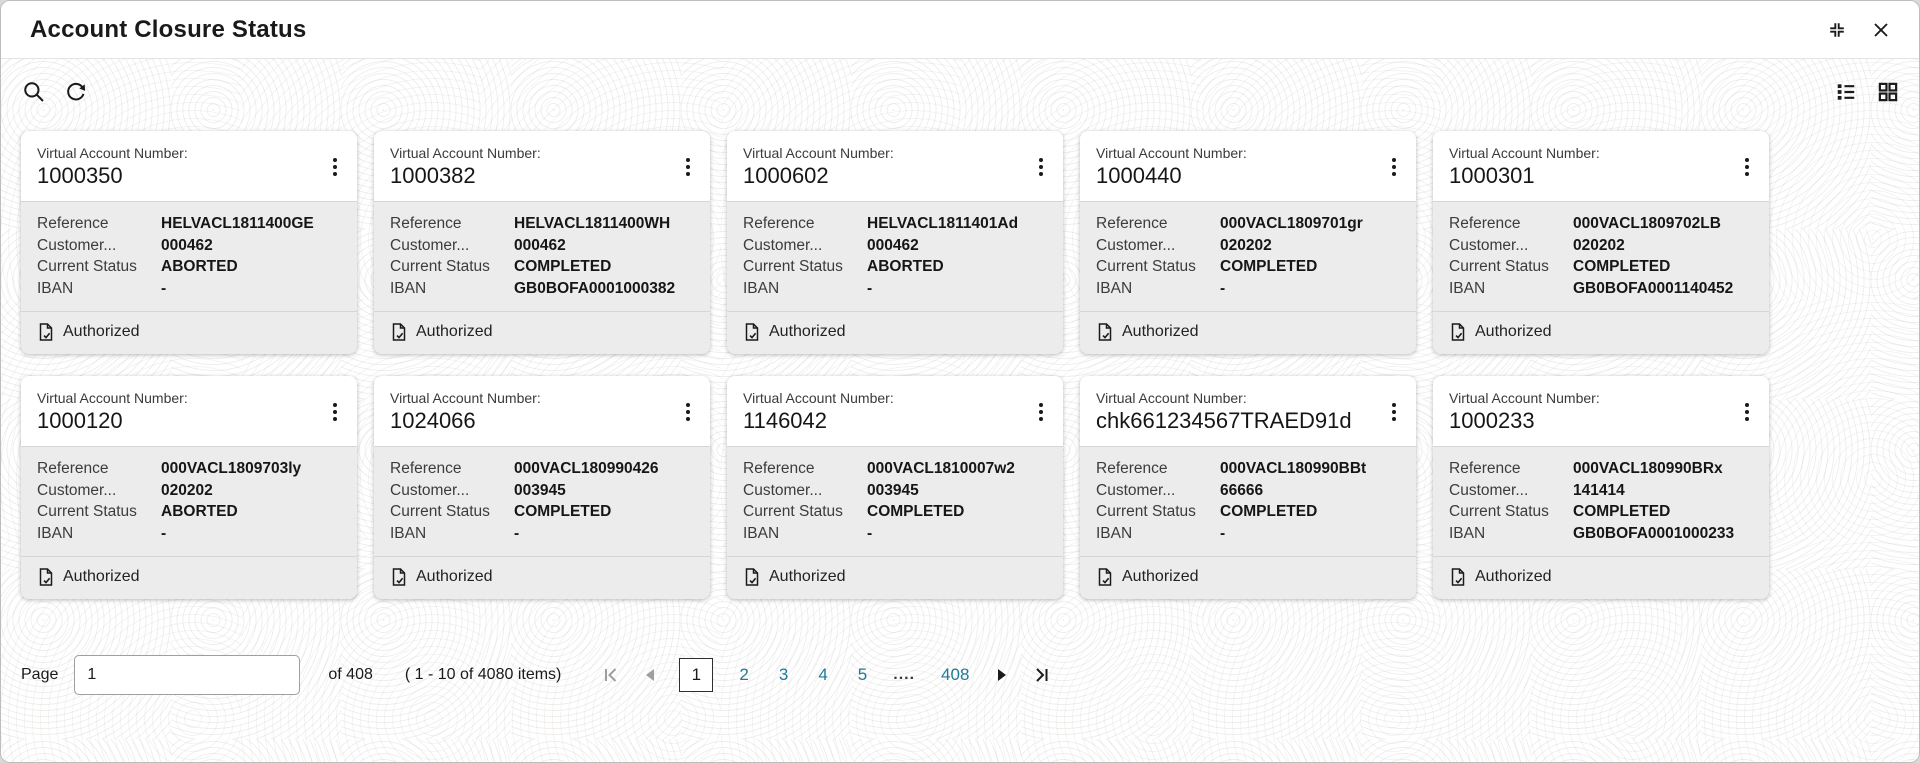  What do you see at coordinates (955, 675) in the screenshot?
I see `last-page-link: 408` at bounding box center [955, 675].